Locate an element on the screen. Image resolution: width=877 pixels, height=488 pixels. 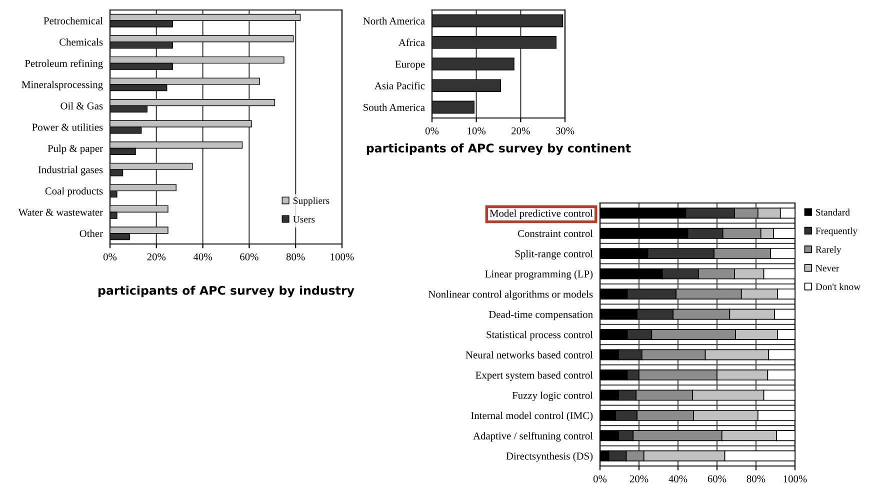
legend-label: Suppliers is located at coordinates (312, 201).